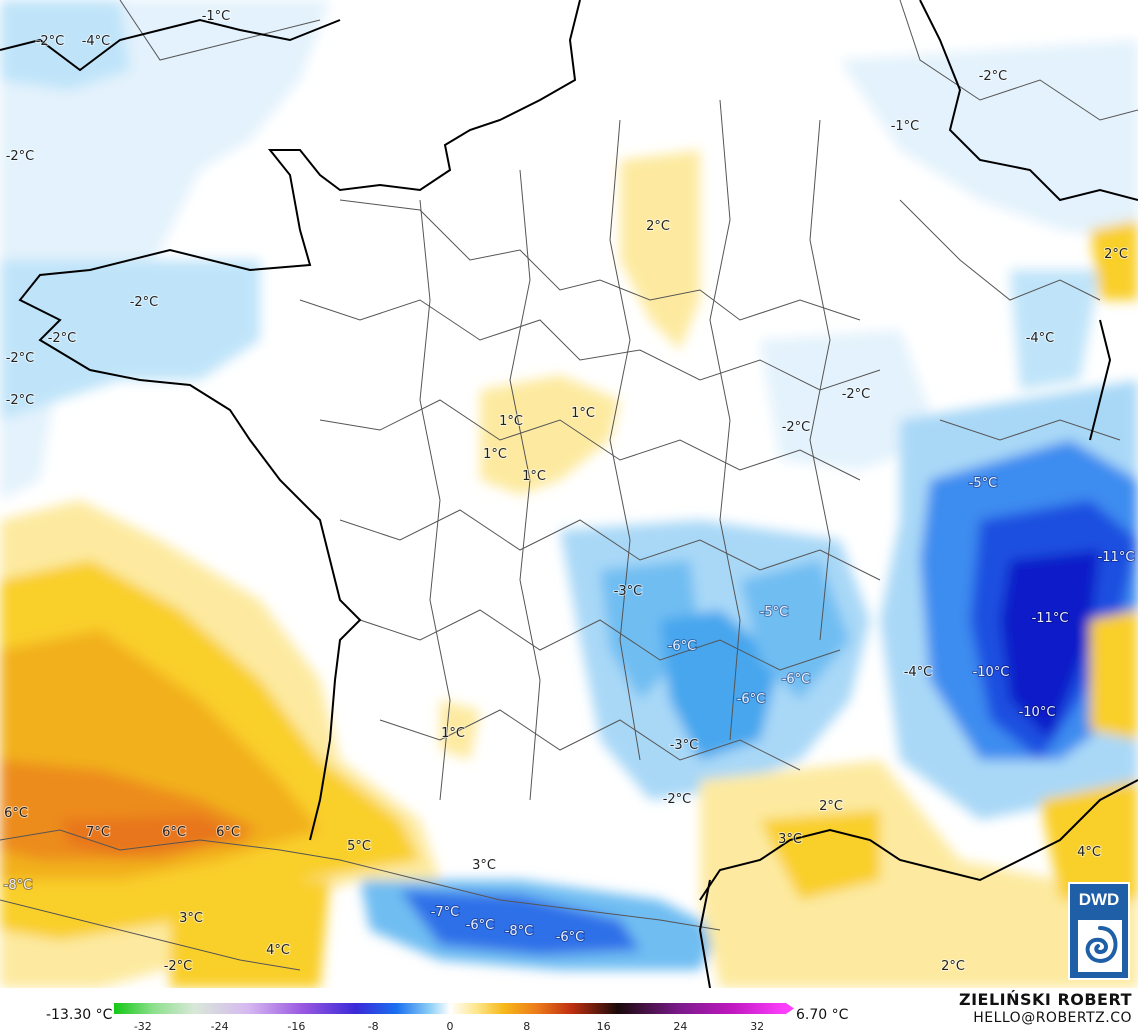 Image resolution: width=1138 pixels, height=1035 pixels. Describe the element at coordinates (445, 912) in the screenshot. I see `temperature-label: -7°C` at that location.